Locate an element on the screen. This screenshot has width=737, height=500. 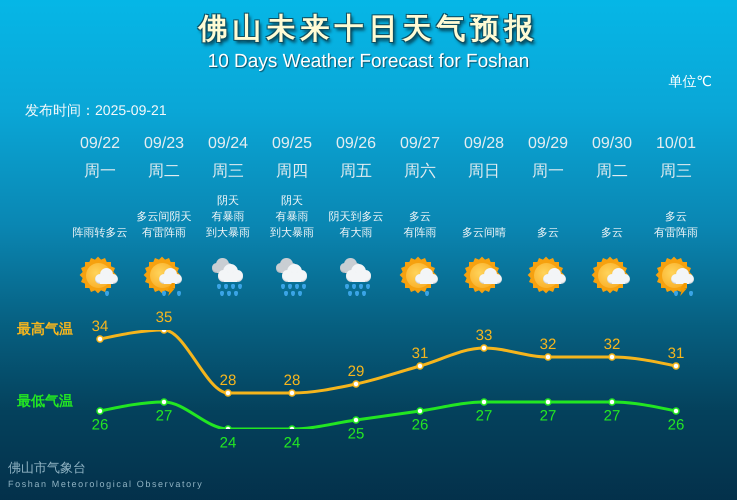
text: 发布时间：2025-09-21 is located at coordinates (96, 110).